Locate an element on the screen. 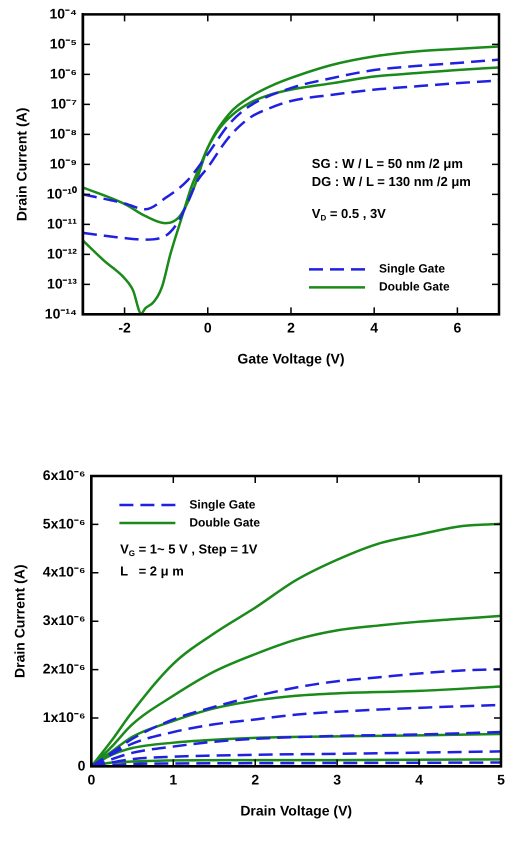 This screenshot has width=511, height=858. y-tick-label: 10⁻¹¹ is located at coordinates (62, 223).